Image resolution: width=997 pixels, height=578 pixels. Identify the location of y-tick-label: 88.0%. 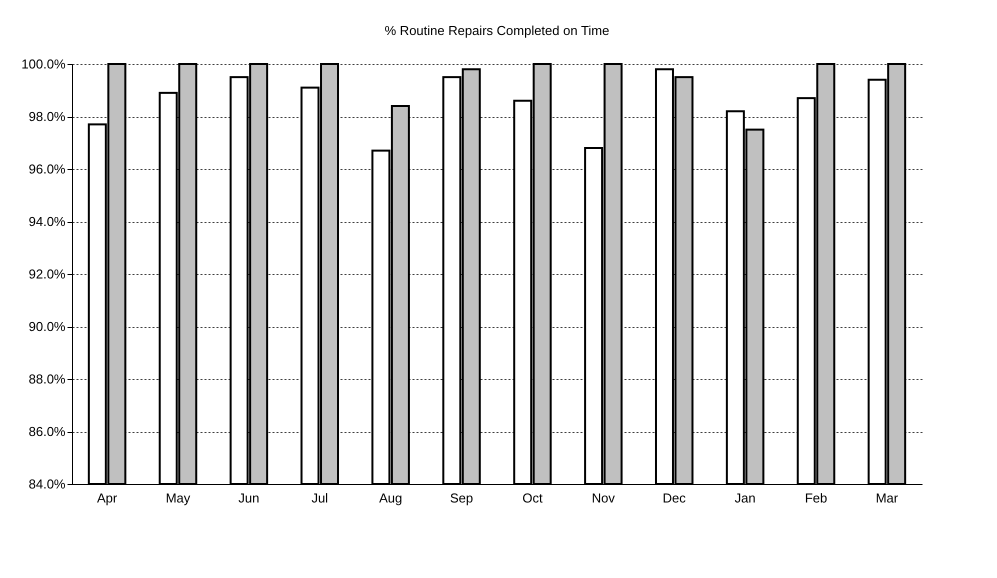
(47, 379).